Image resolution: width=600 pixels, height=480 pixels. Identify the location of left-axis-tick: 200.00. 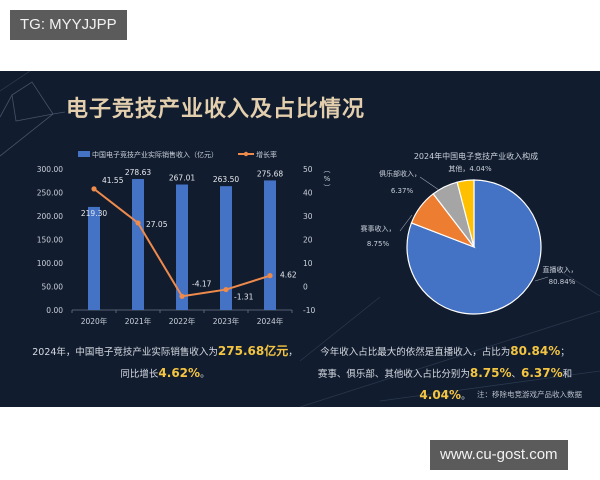
(50, 216).